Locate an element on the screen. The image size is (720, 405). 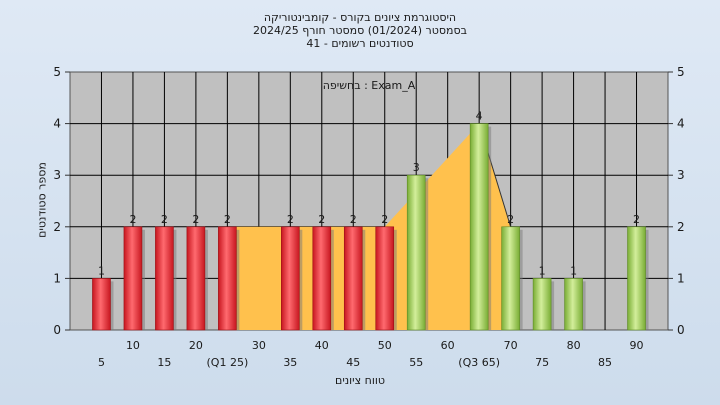
x-tick-label: 50 is located at coordinates (385, 345).